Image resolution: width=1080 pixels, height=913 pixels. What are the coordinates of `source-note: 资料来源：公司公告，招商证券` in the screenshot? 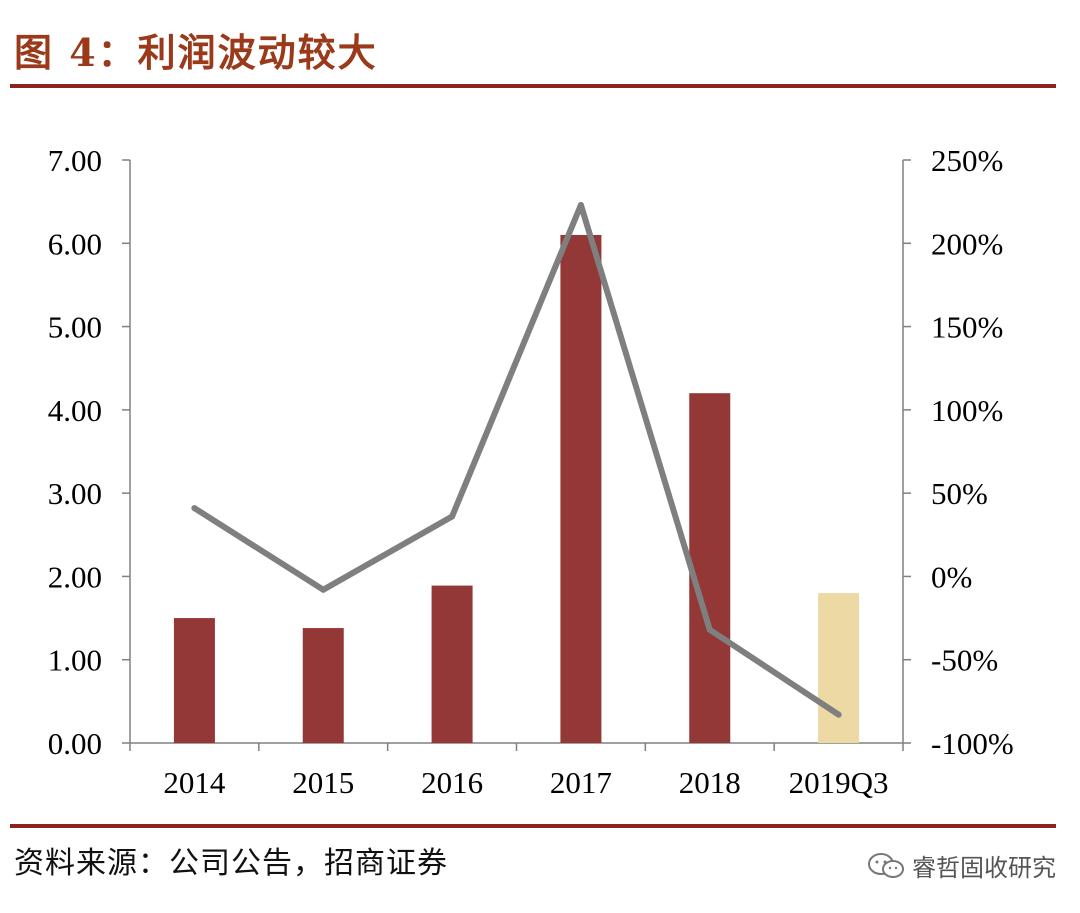 It's located at (231, 863).